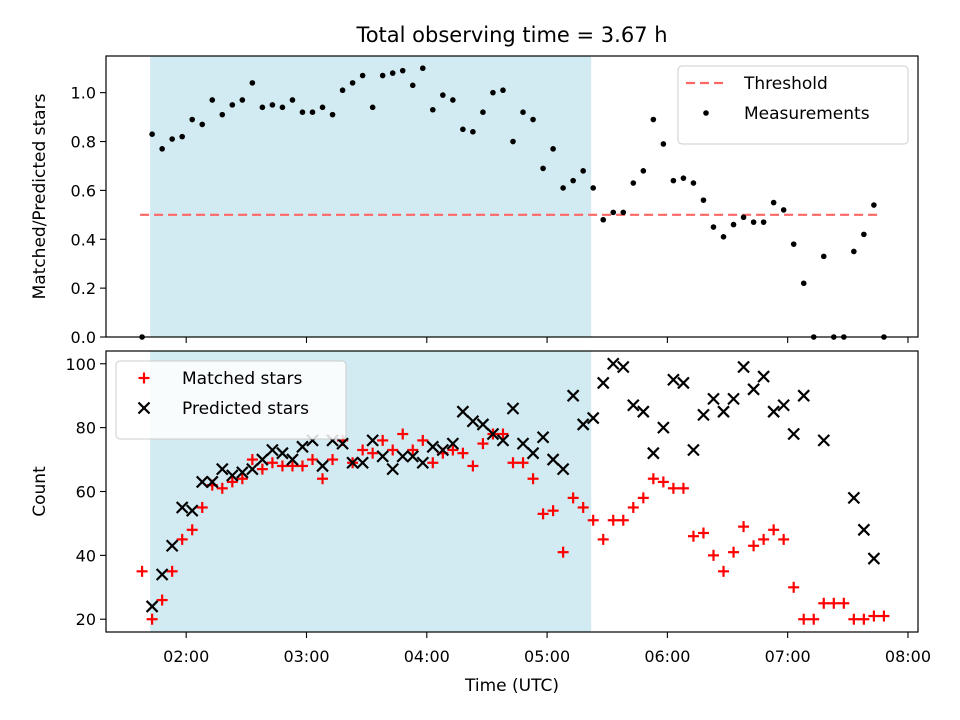 This screenshot has width=960, height=720. What do you see at coordinates (144, 378) in the screenshot?
I see `legend-matched-stars-swatch` at bounding box center [144, 378].